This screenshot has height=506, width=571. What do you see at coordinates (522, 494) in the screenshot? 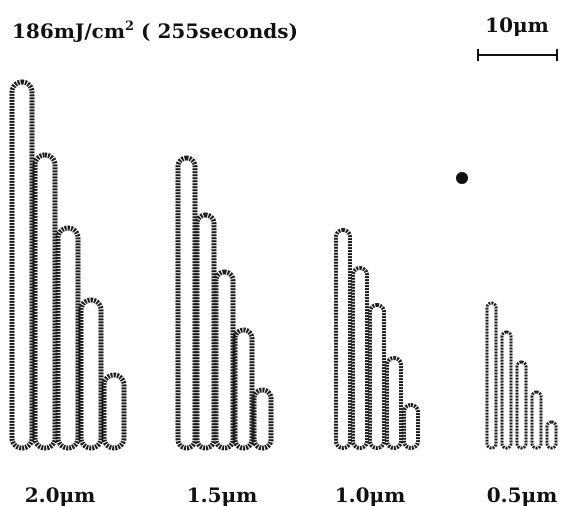
I see `pattern-label: 0.5μm` at bounding box center [522, 494].